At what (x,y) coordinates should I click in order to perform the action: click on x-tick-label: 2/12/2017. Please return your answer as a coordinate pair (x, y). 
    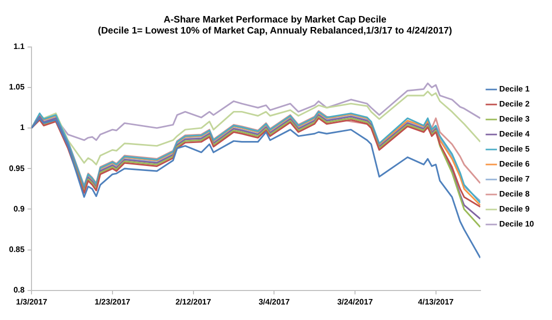
    Looking at the image, I should click on (193, 301).